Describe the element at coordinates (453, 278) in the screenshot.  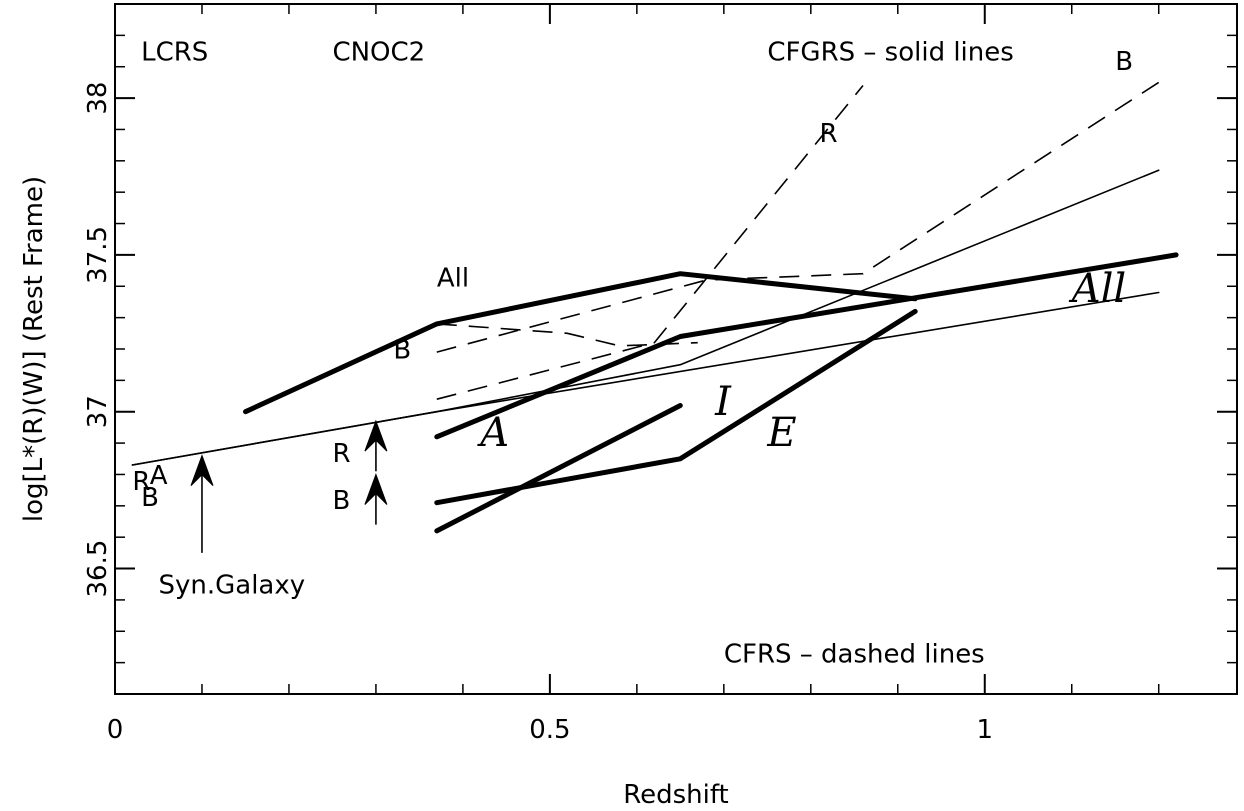
I see `annotation-label-all-upper: All` at that location.